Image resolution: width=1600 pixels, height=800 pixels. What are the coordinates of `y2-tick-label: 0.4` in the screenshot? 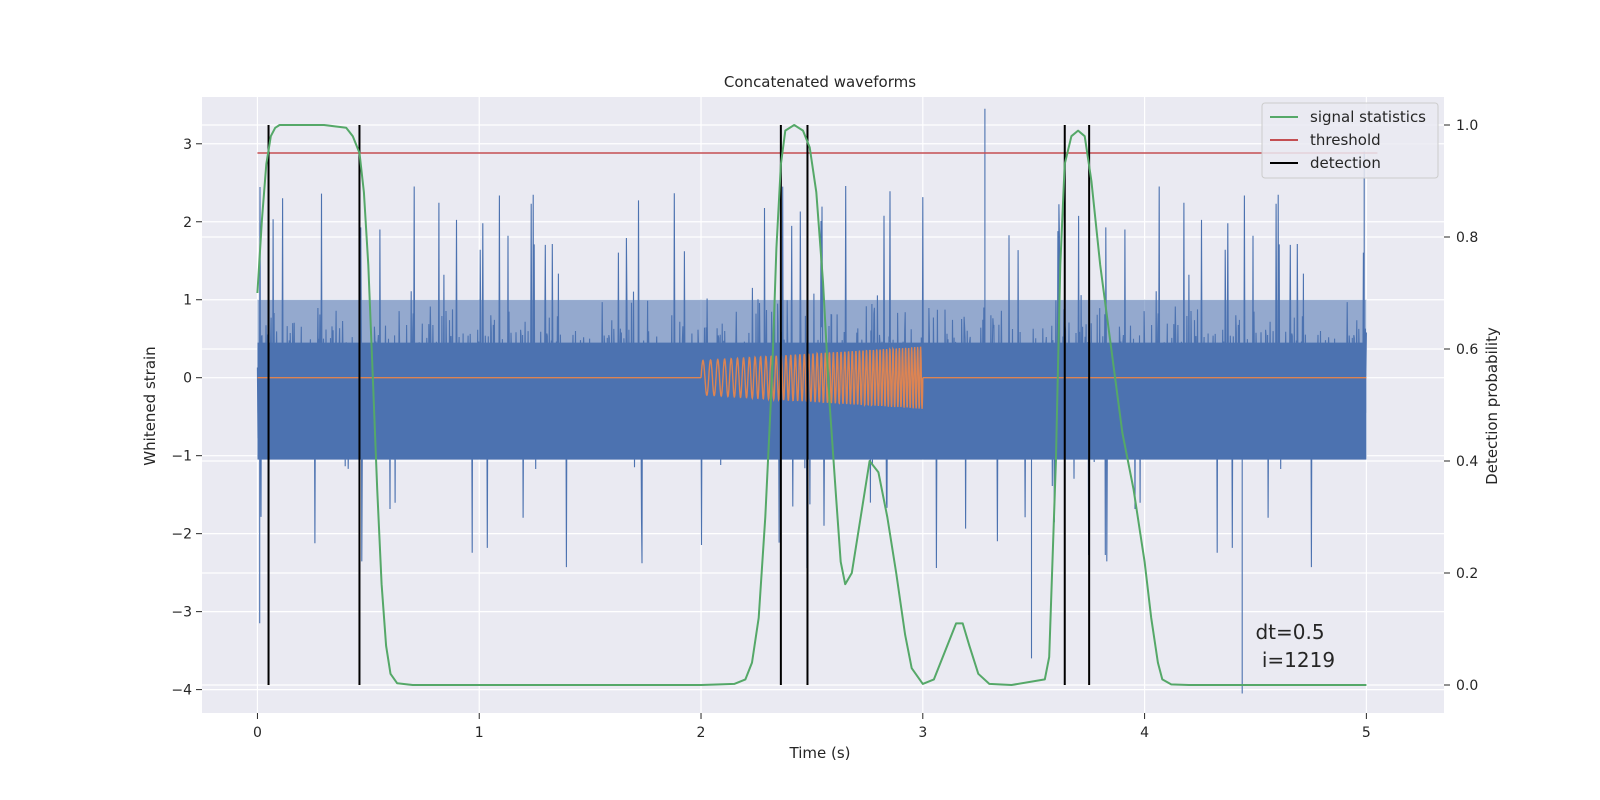 It's located at (1467, 462).